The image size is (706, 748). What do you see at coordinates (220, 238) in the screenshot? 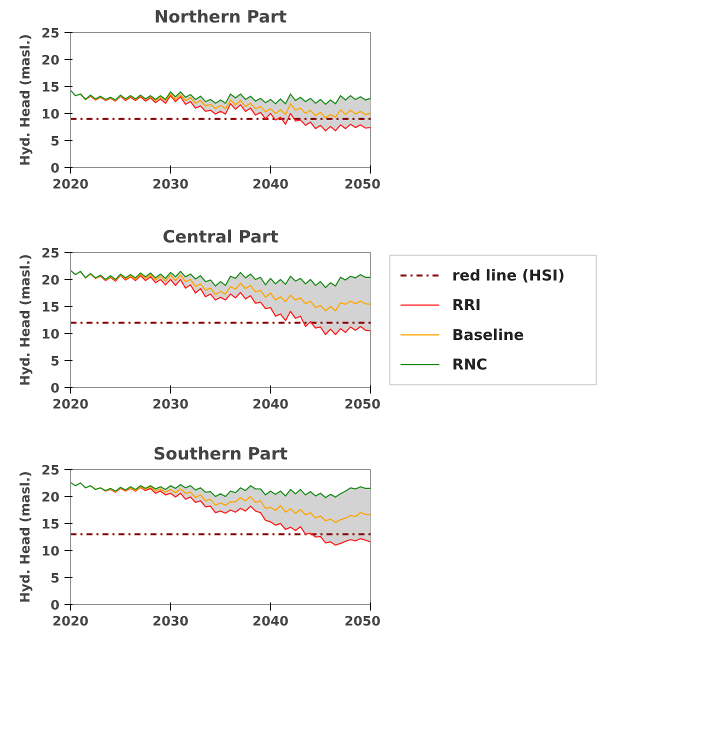
I see `chart-title: Central Part` at bounding box center [220, 238].